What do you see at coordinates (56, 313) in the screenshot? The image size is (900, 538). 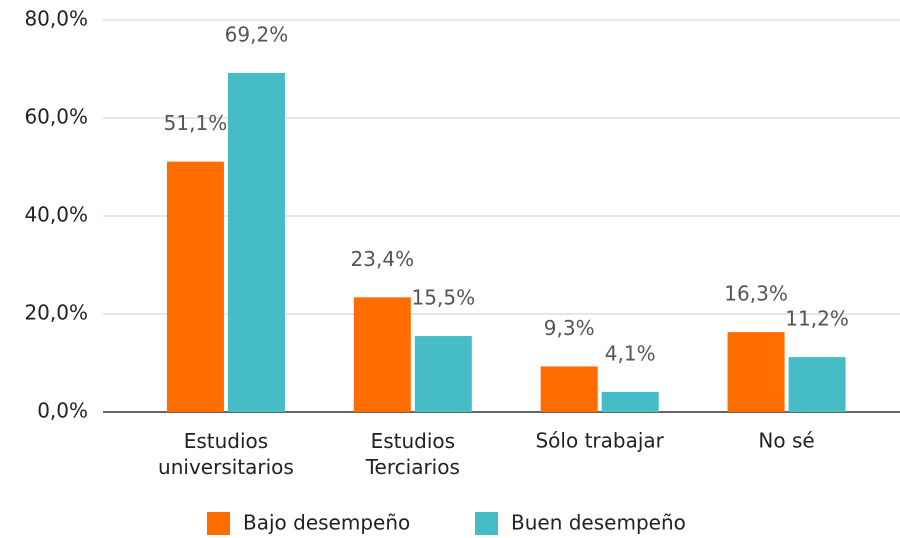 I see `y-tick-label: 20,0%` at bounding box center [56, 313].